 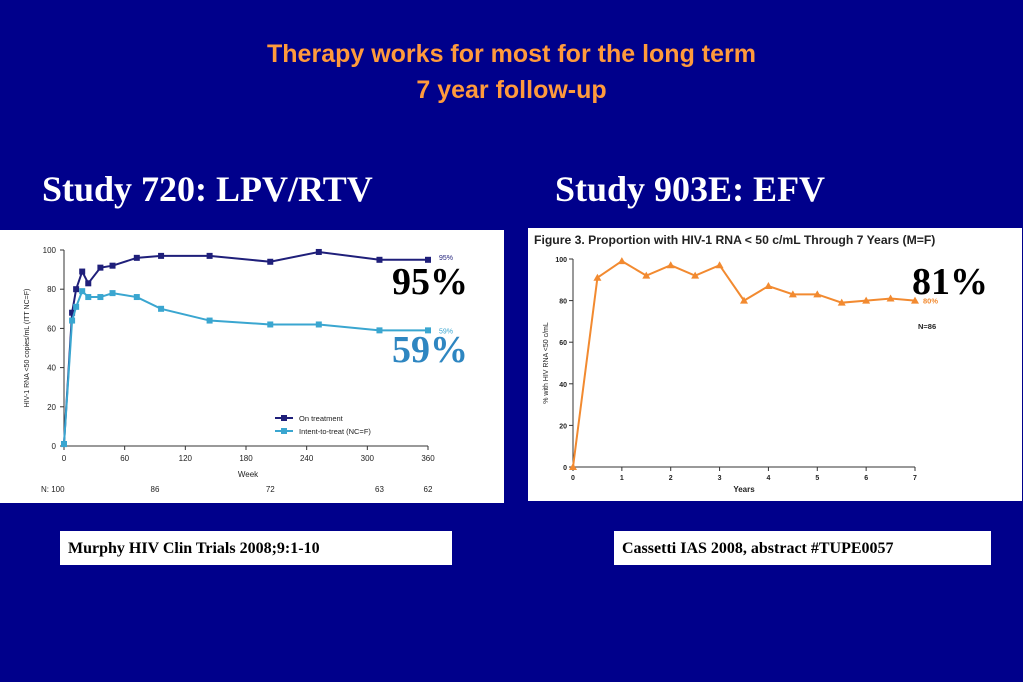 I want to click on x-tick-label: 120, so click(x=186, y=458).